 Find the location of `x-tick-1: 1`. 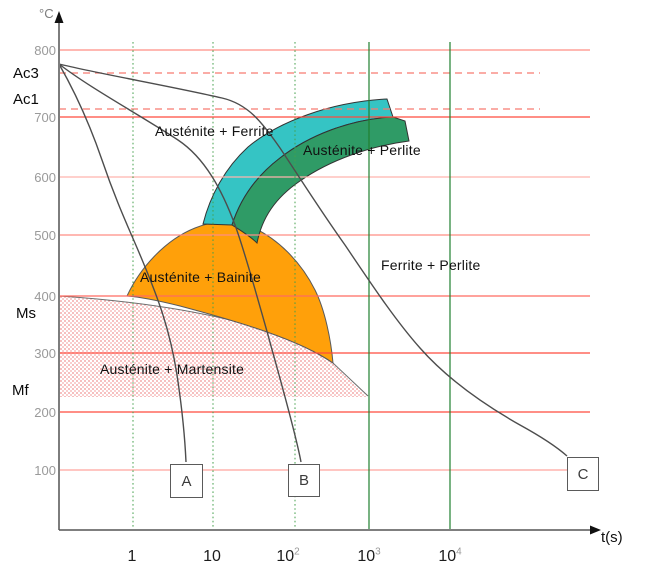

x-tick-1: 1 is located at coordinates (132, 557).